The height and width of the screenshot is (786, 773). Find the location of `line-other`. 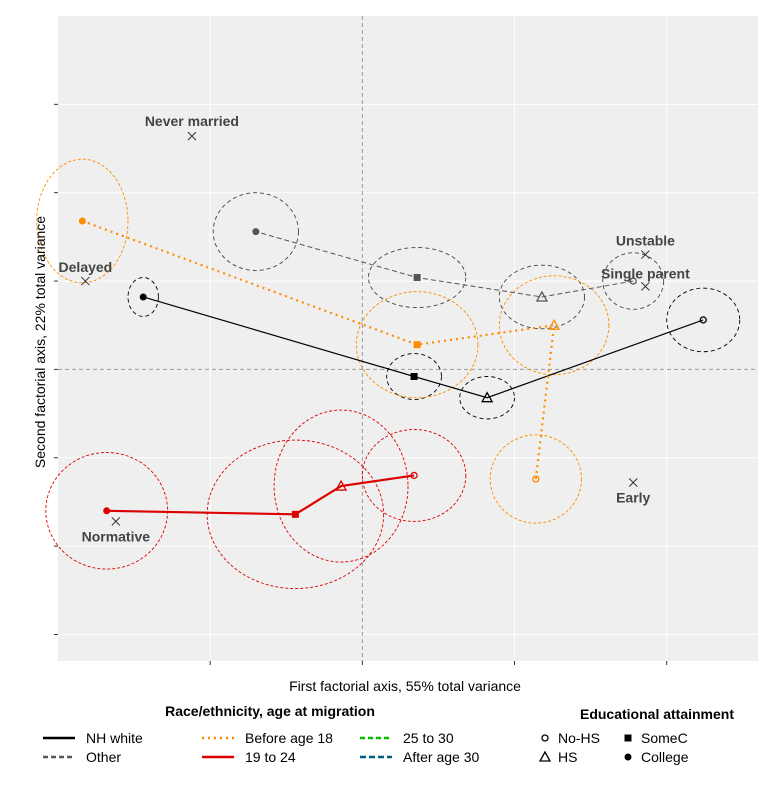

line-other is located at coordinates (444, 264).